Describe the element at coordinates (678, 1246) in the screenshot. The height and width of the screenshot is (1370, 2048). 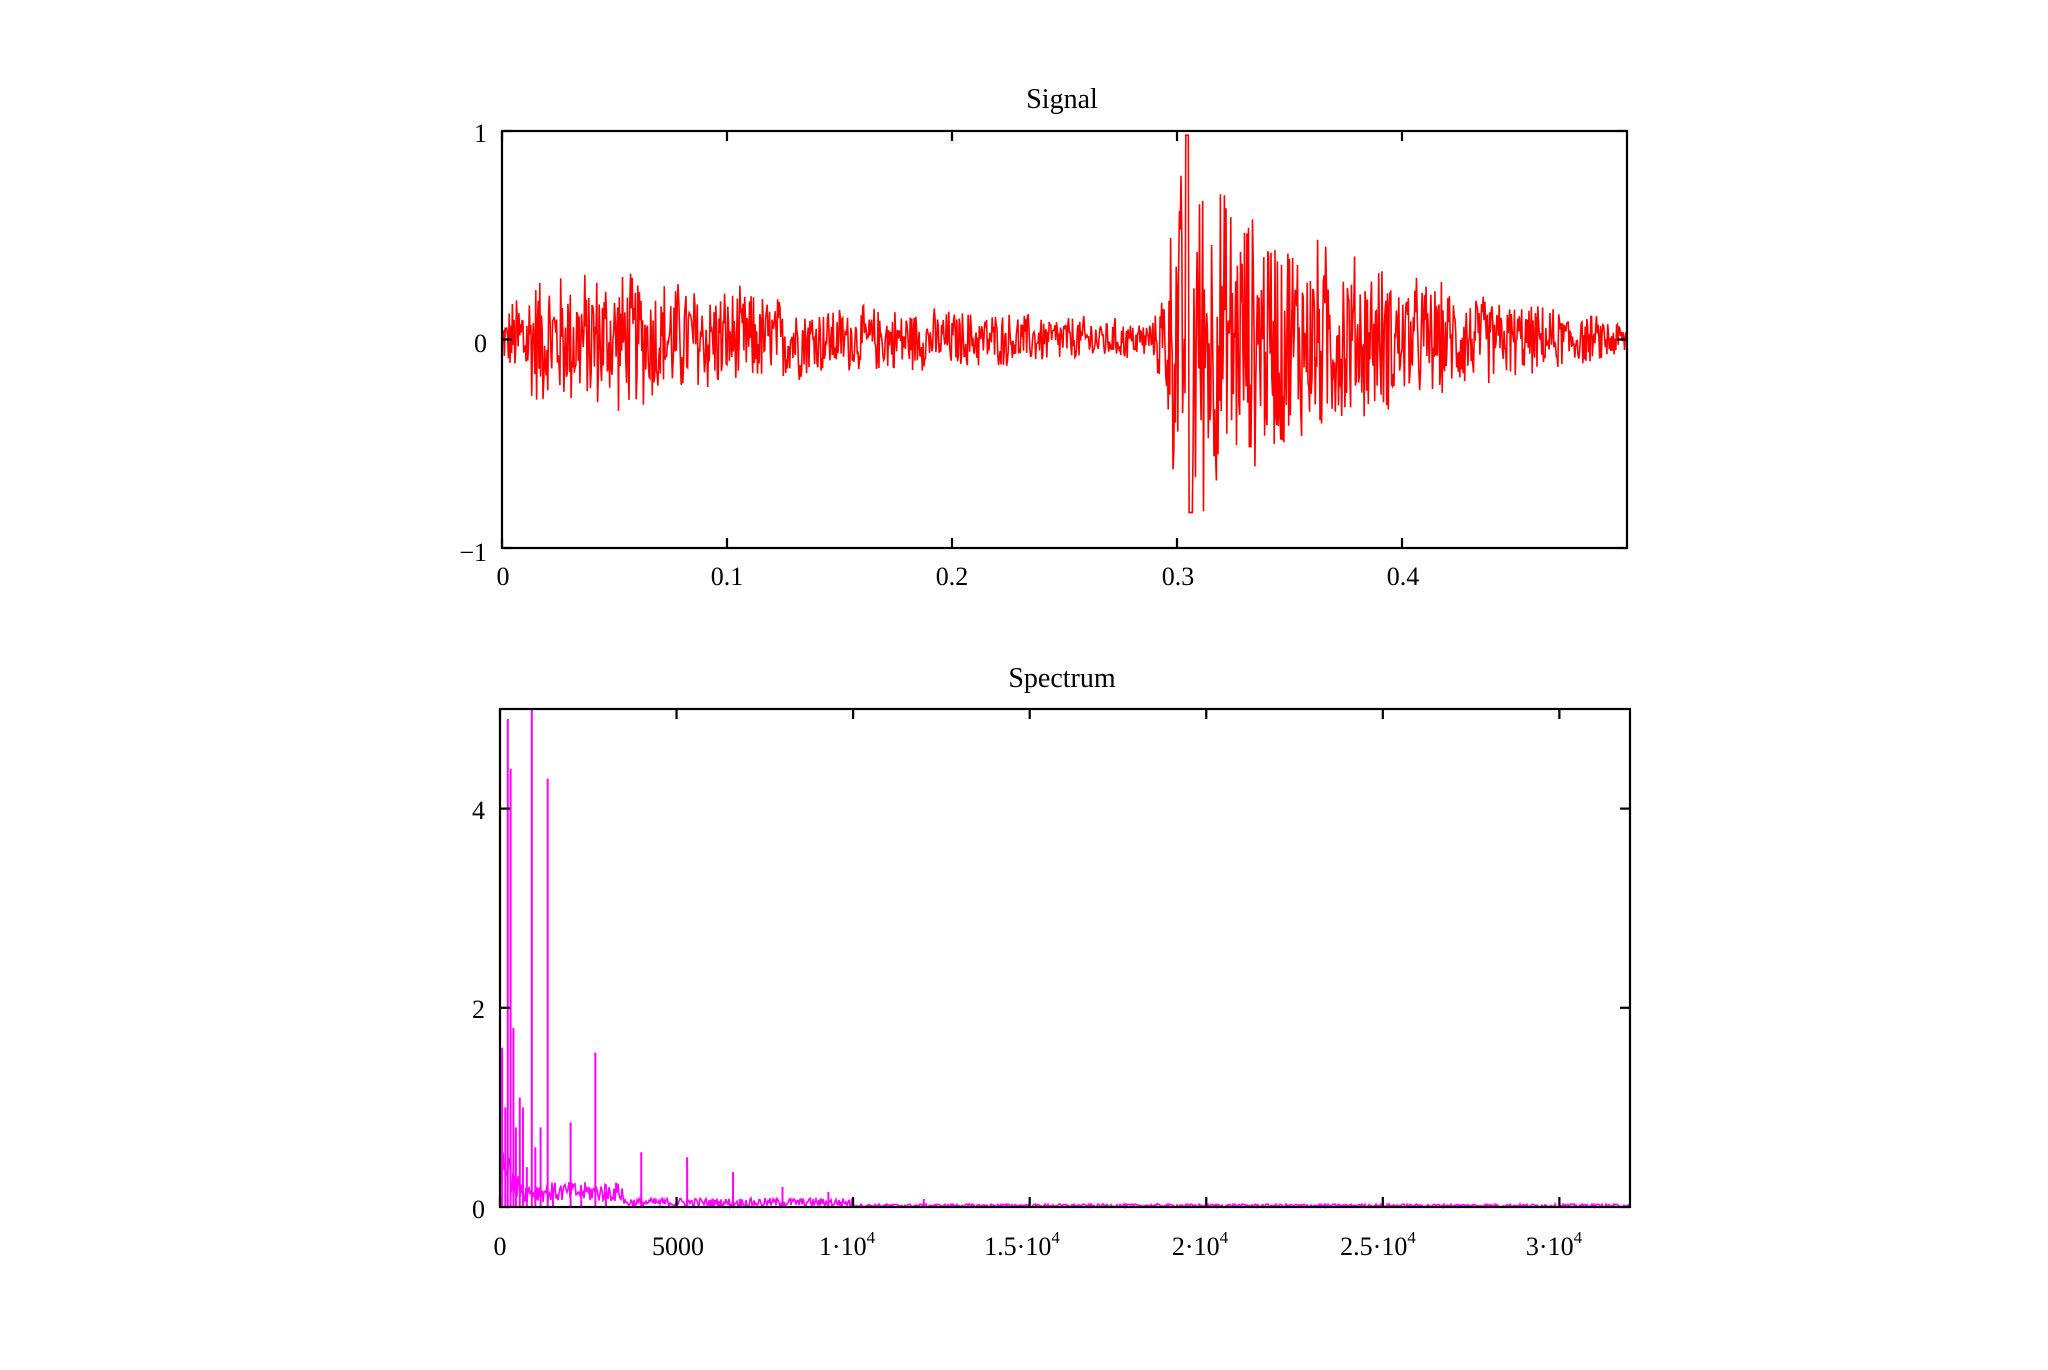
I see `spectrum-x-tick: 5000` at that location.